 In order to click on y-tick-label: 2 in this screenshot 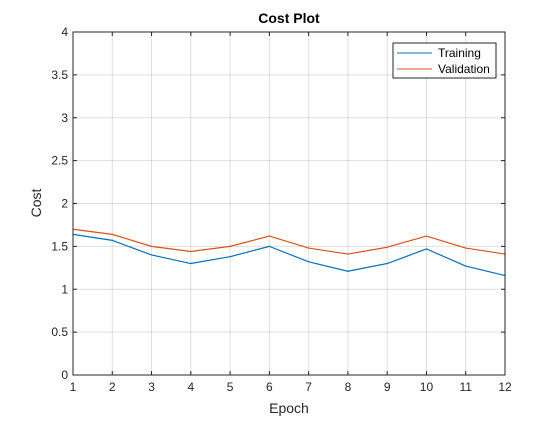, I will do `click(64, 204)`.